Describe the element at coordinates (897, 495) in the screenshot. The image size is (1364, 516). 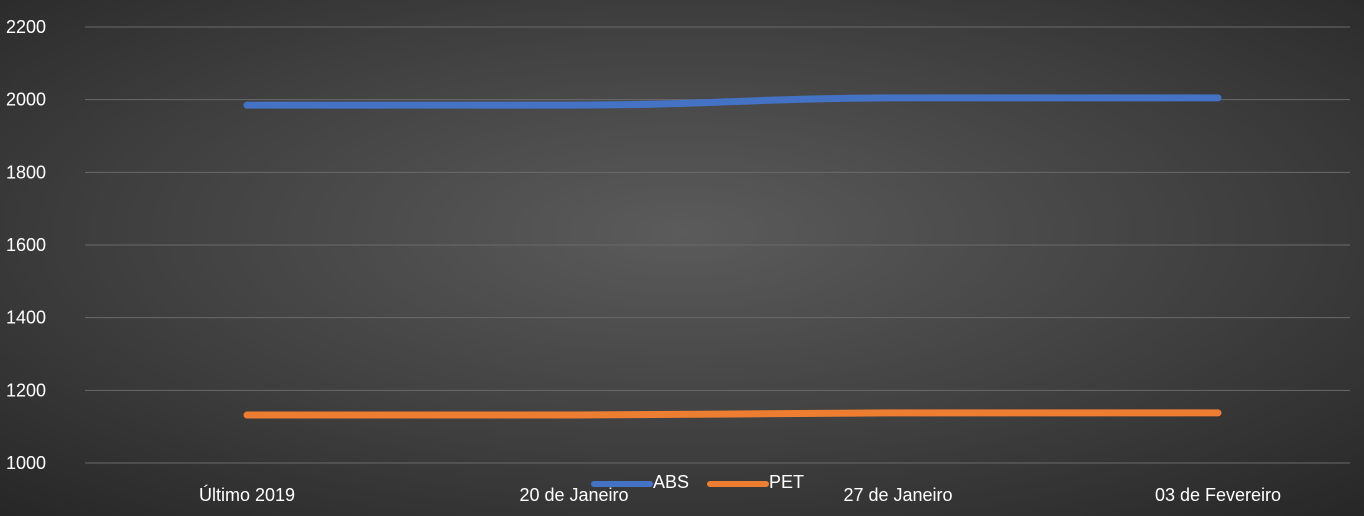
I see `x-tick-label: 27 de Janeiro` at that location.